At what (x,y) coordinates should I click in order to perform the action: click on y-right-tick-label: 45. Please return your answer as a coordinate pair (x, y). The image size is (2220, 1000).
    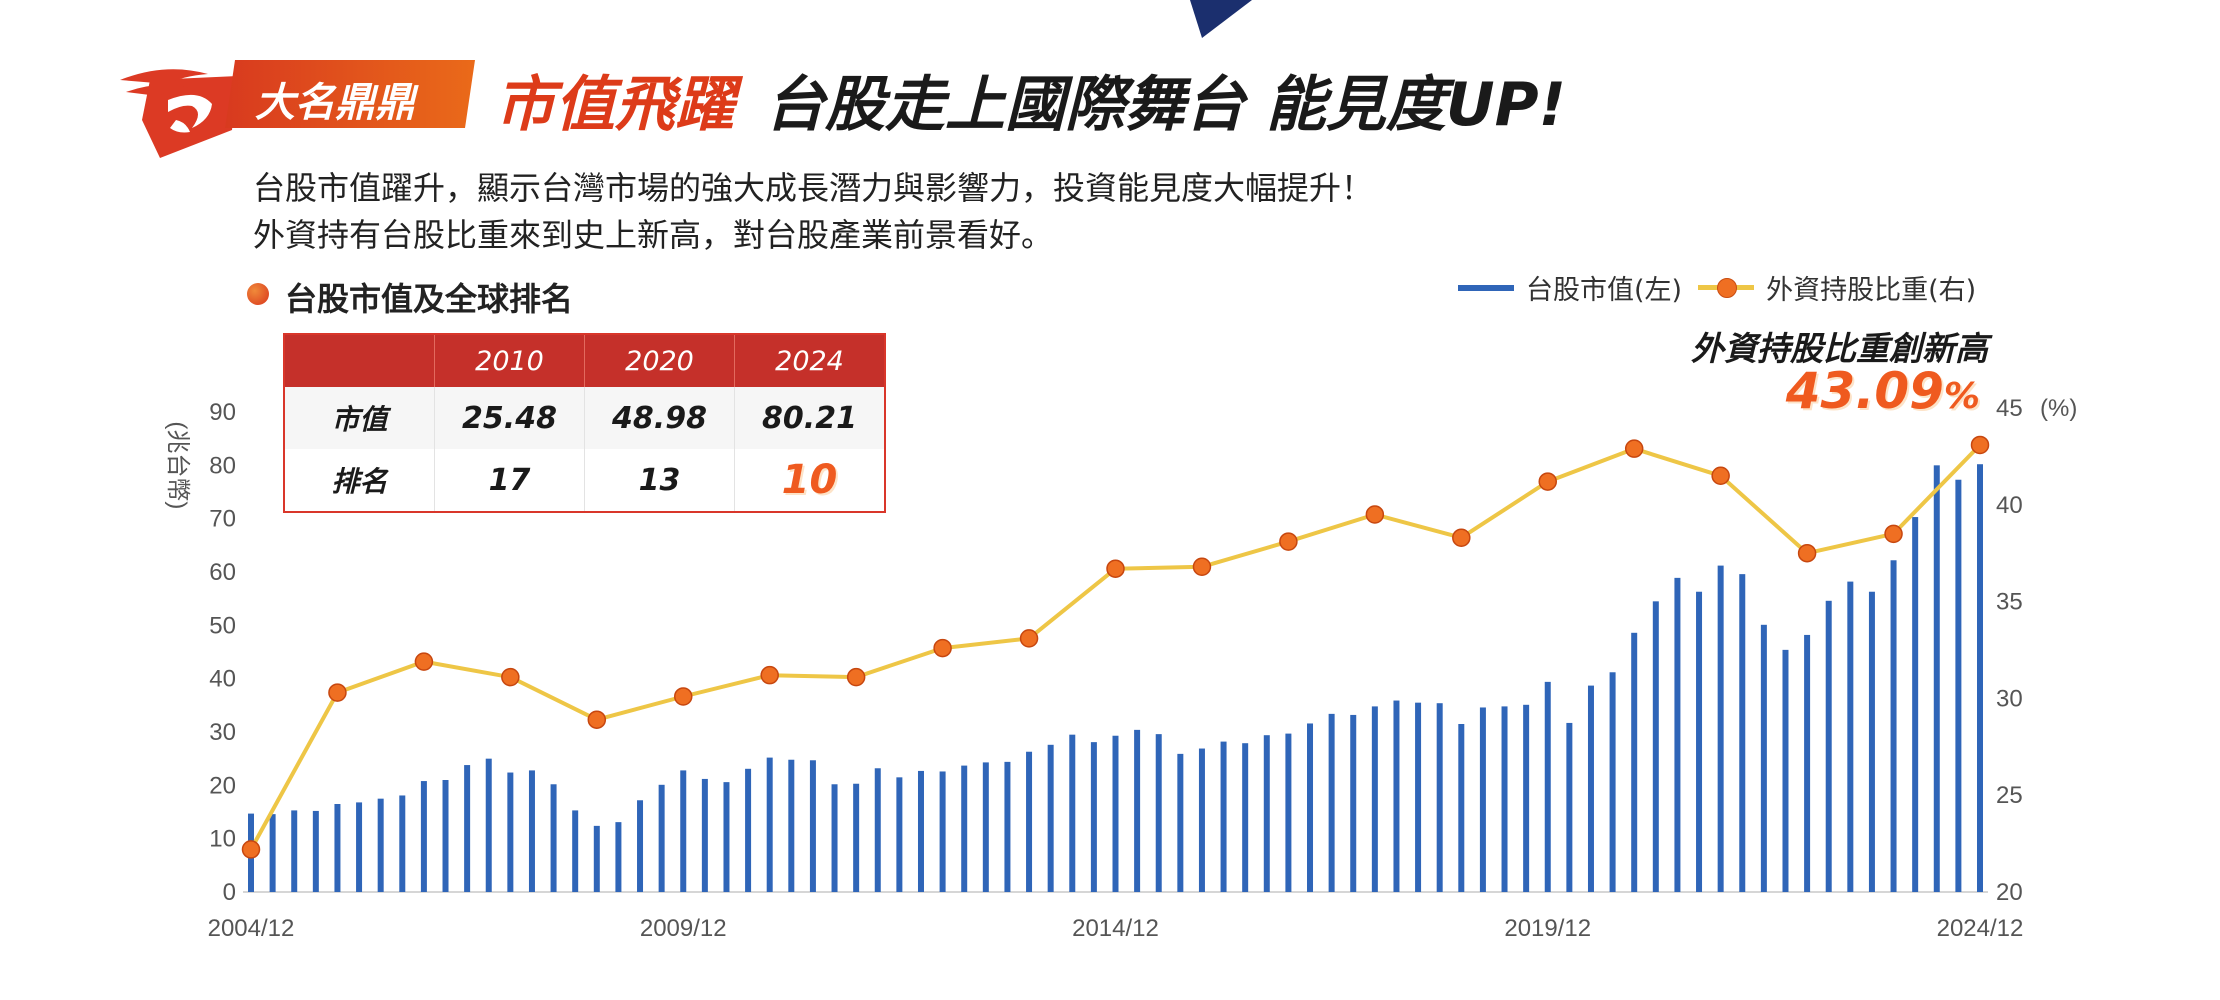
    Looking at the image, I should click on (2009, 408).